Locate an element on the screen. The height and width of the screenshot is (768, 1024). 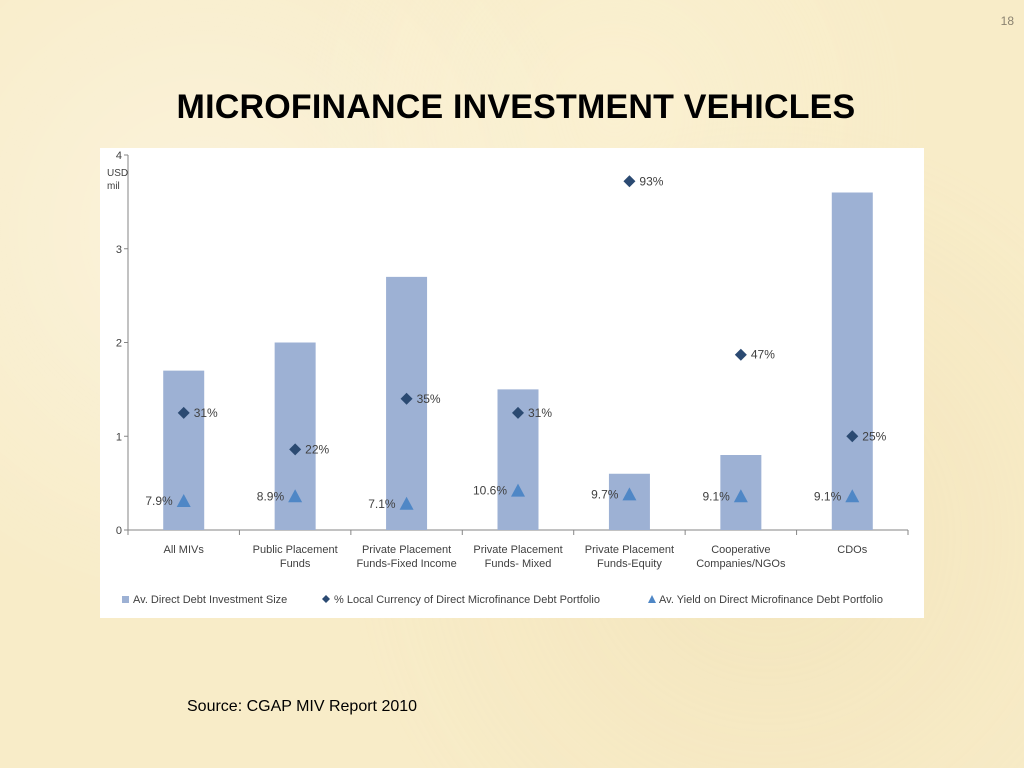
x-category-label: Cooperative is located at coordinates (740, 550).